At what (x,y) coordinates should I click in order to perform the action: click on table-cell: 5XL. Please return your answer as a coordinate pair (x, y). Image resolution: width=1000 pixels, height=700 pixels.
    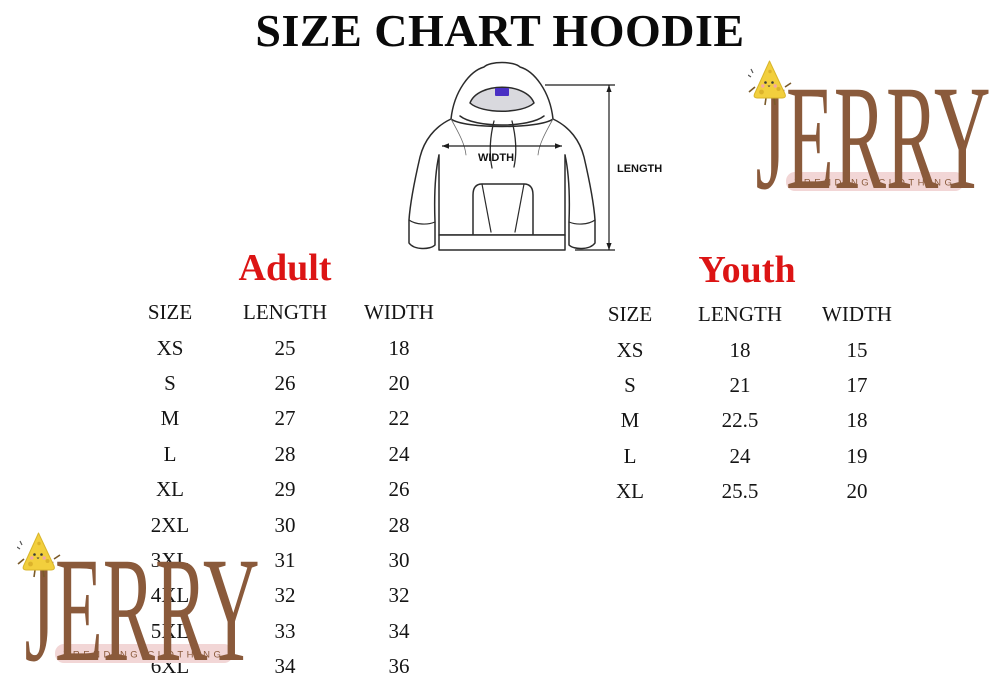
    Looking at the image, I should click on (170, 630).